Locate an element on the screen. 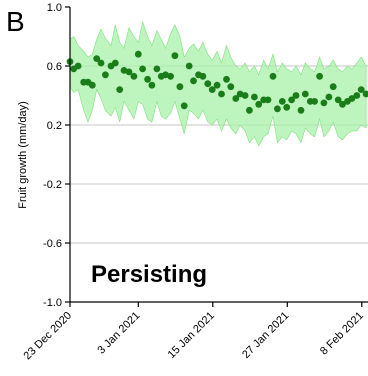  y-axis-title: Fruit growth (mm/day) is located at coordinates (23, 155).